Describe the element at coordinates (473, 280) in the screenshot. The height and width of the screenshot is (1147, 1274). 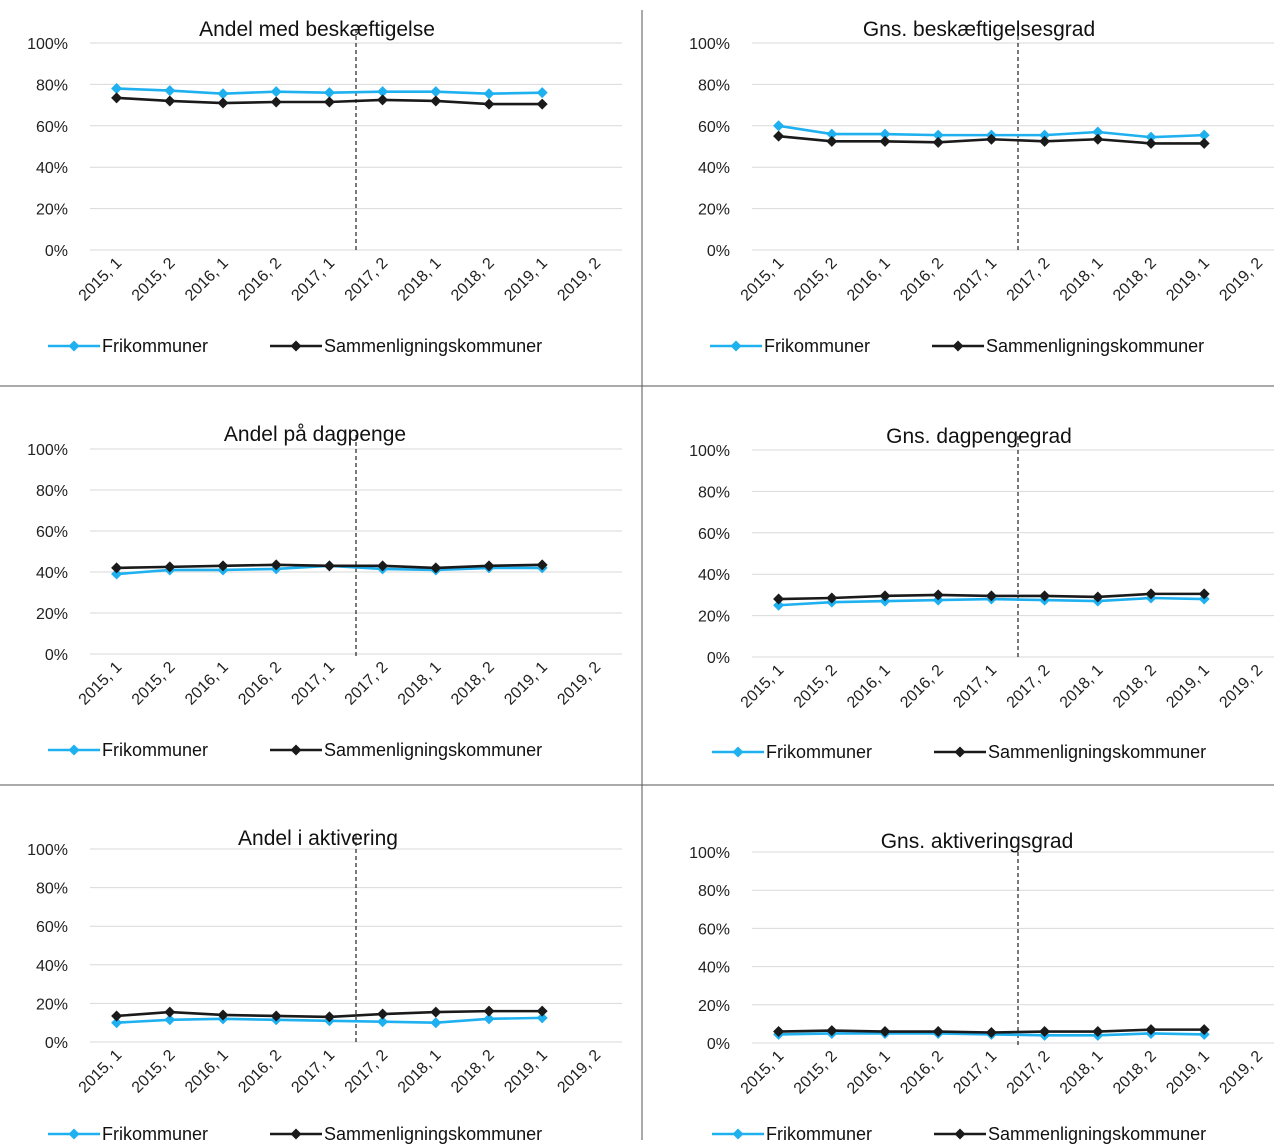
I see `x-tick-label: 2018, 2` at that location.